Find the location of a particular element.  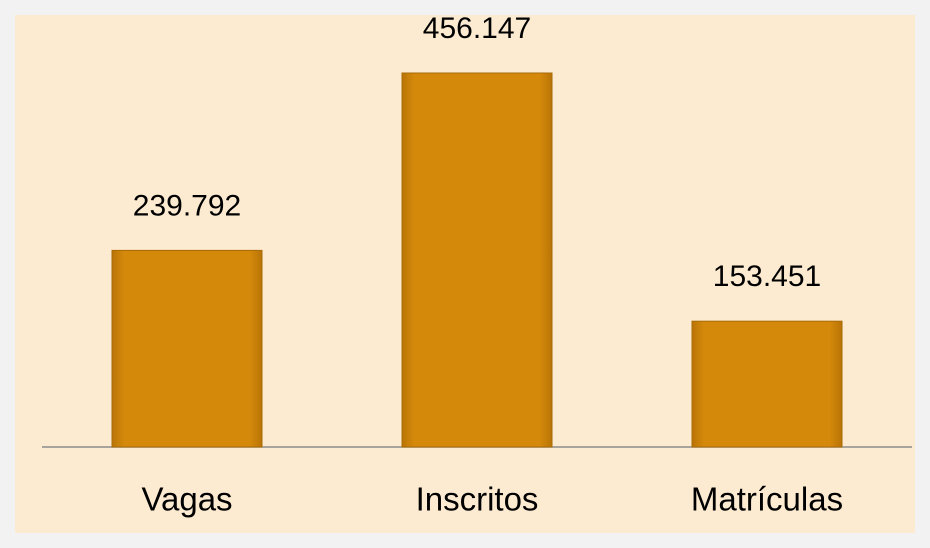

value-label: 153.451 is located at coordinates (767, 276).